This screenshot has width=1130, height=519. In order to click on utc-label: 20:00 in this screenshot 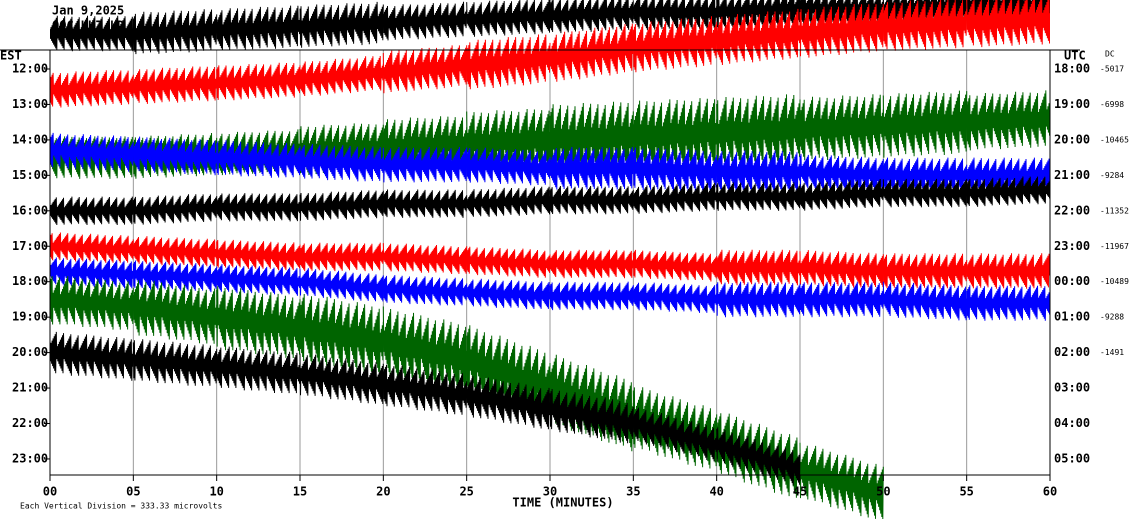, I will do `click(1072, 139)`.